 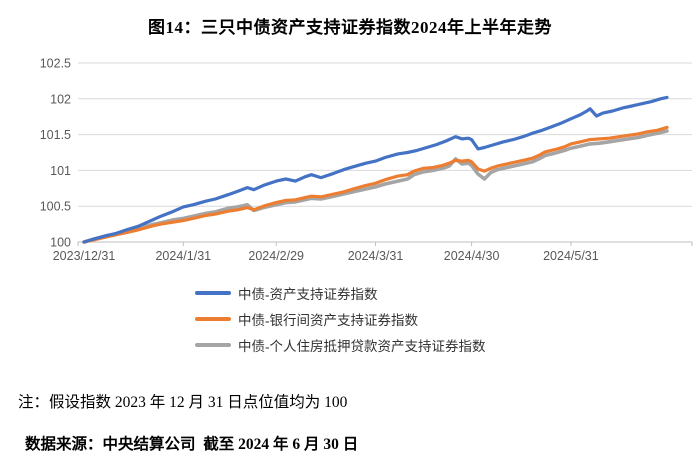 I want to click on svg-text: 2024/3/31, so click(x=376, y=256).